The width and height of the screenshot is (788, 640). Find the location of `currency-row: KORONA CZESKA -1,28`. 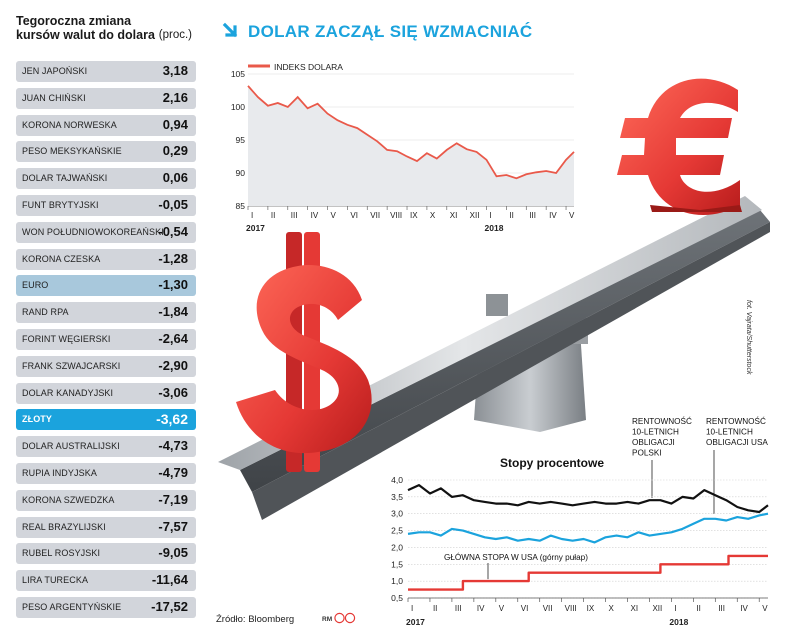

currency-row: KORONA CZESKA -1,28 is located at coordinates (106, 259).